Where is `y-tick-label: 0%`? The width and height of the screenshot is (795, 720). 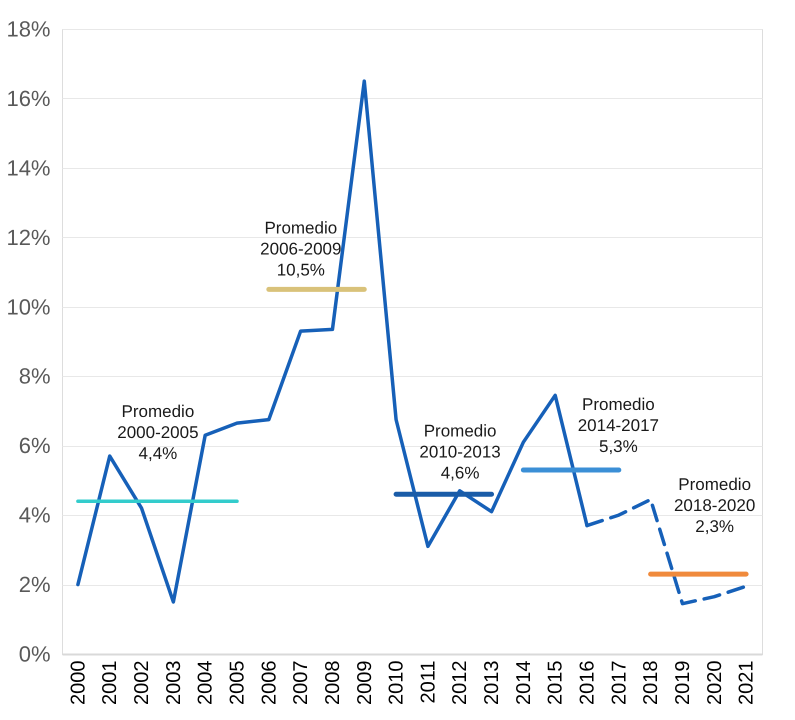
y-tick-label: 0% is located at coordinates (34, 654).